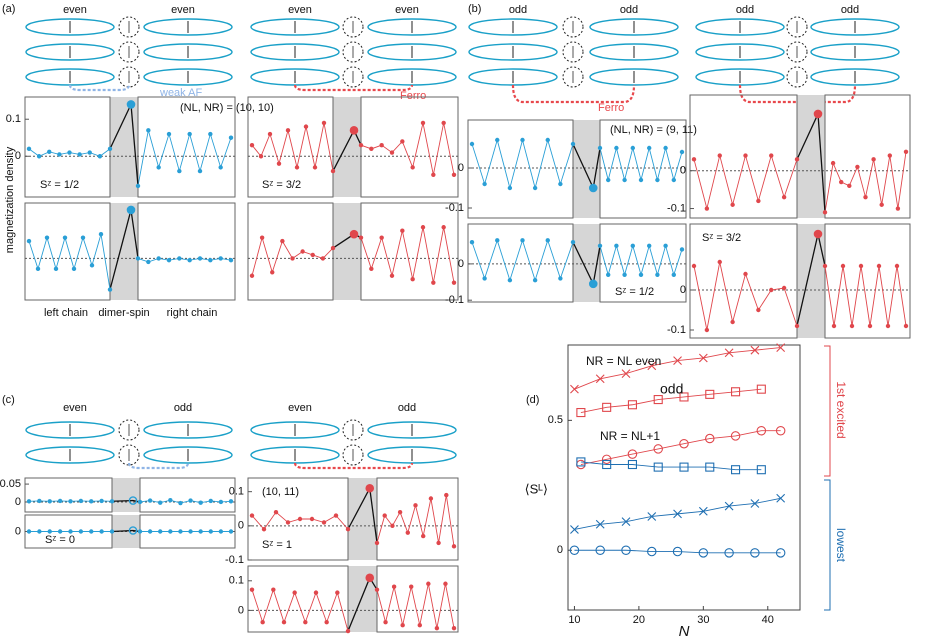 This screenshot has height=636, width=926. What do you see at coordinates (234, 560) in the screenshot?
I see `y-tick-label: -0.1` at bounding box center [234, 560].